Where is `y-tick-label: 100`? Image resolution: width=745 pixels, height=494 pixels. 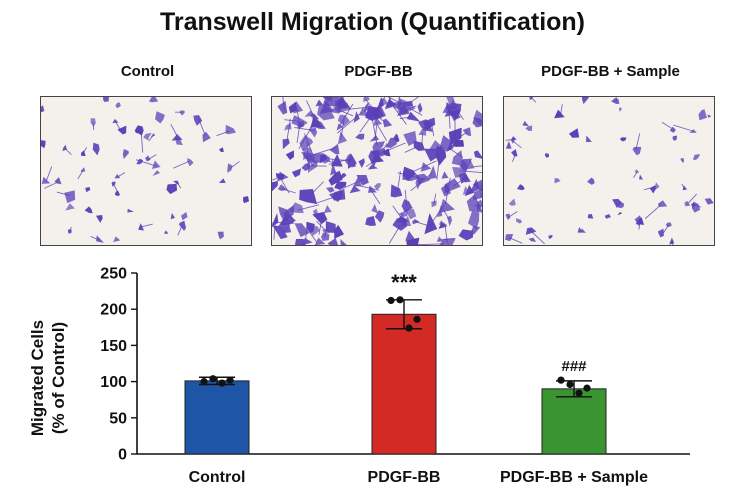
y-tick-label: 100 is located at coordinates (113, 382).